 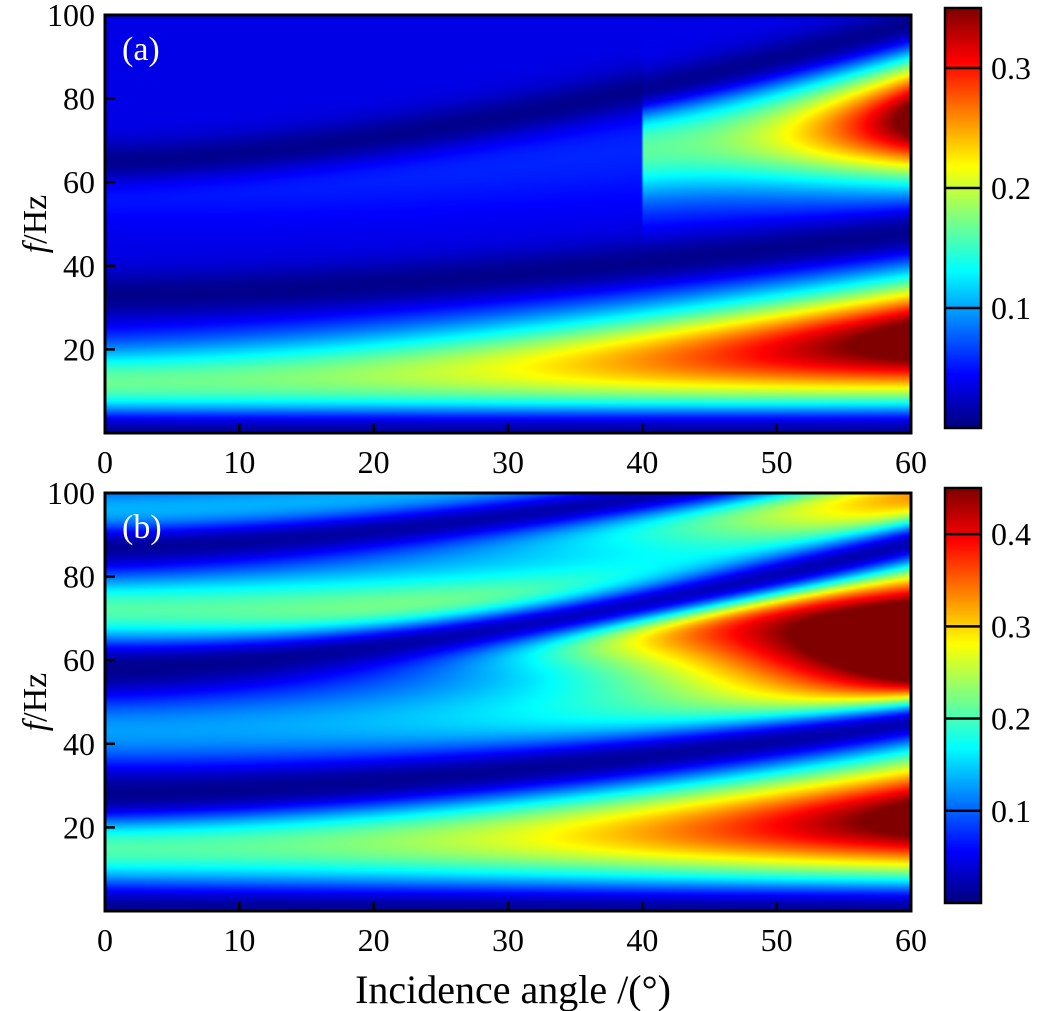 What do you see at coordinates (988, 188) in the screenshot?
I see `colorbar-ticks-a: 0.1 0.2 0.3` at bounding box center [988, 188].